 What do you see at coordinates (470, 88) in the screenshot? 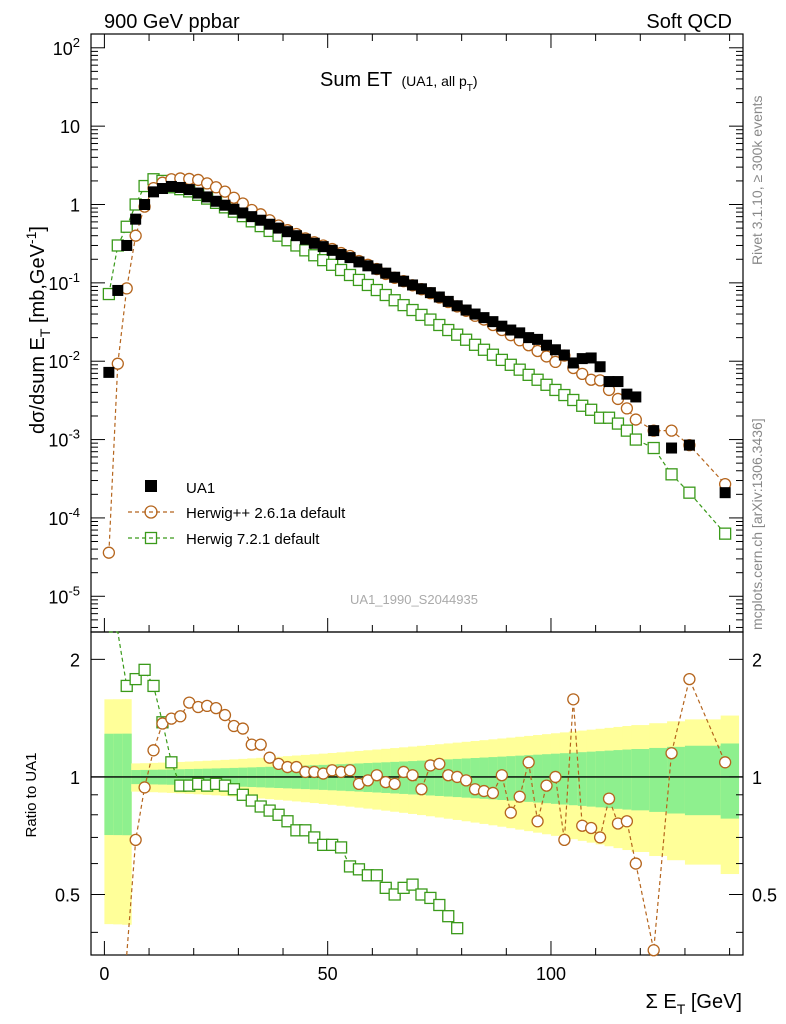
I see `plot-title-sub-index: T` at bounding box center [470, 88].